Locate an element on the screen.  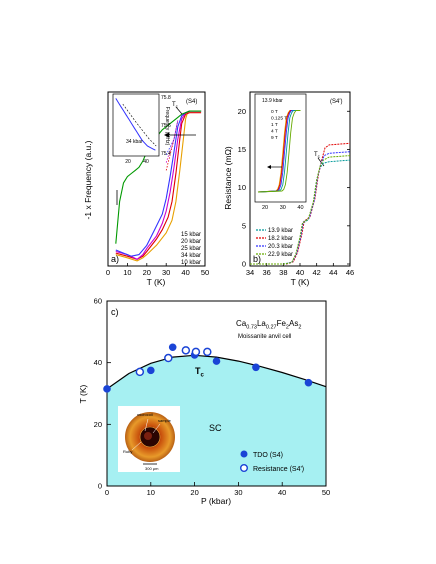
panel-b-x-tick-label: 40 is located at coordinates (300, 272).